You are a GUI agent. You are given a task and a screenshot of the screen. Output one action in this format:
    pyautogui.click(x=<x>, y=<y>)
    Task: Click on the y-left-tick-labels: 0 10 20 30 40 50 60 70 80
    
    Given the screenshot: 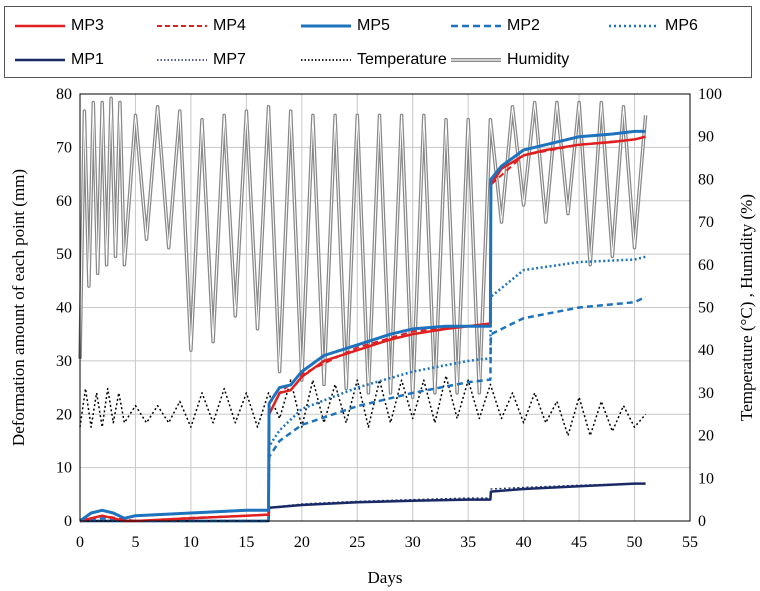 What is the action you would take?
    pyautogui.click(x=64, y=308)
    